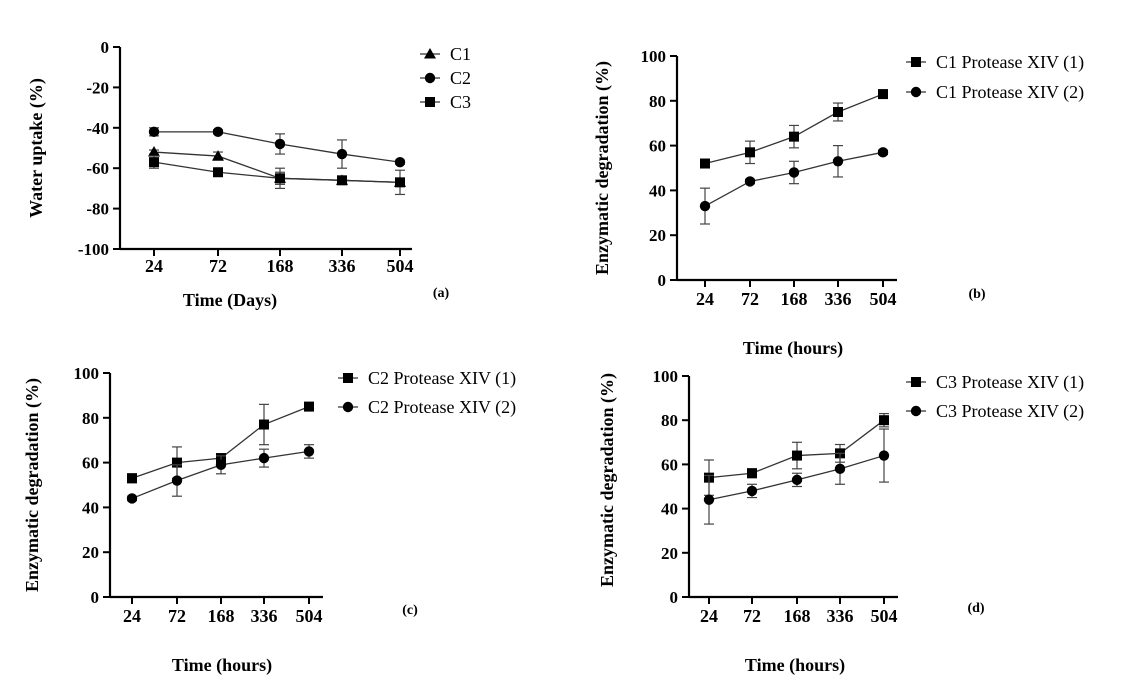 The image size is (1143, 677). Describe the element at coordinates (442, 378) in the screenshot. I see `panel3-legend-label: C2 Protease XIV (1)` at that location.